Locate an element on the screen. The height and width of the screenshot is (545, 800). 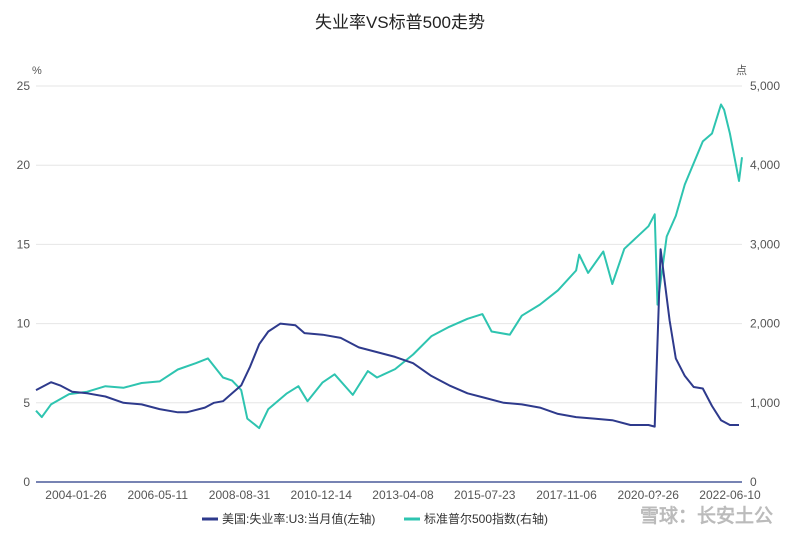
right-tick-label: 5,000 is located at coordinates (765, 86).